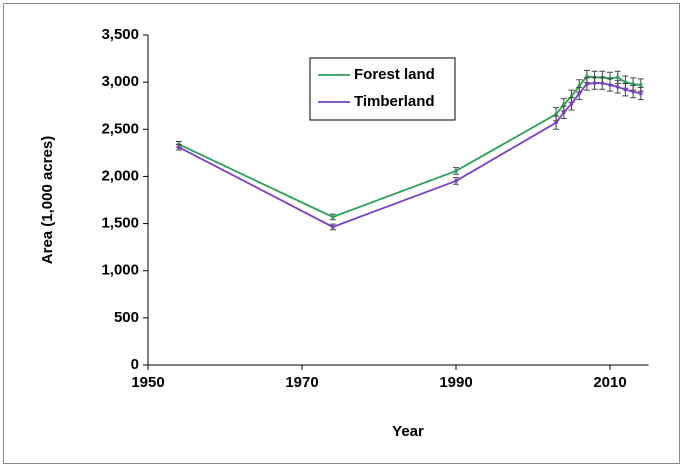 This screenshot has height=467, width=683. I want to click on y-tick-label: 500, so click(126, 317).